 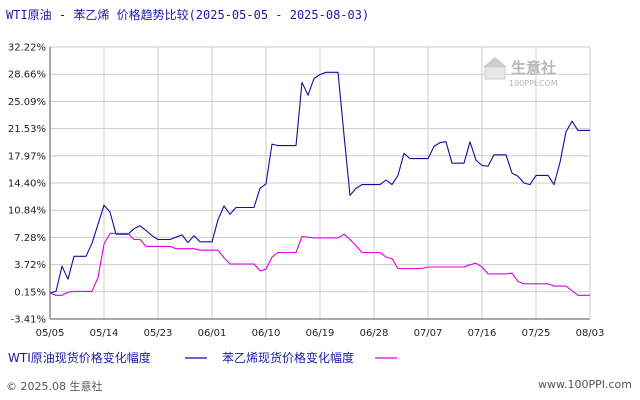 I want to click on copyright-text: © 2025.08 生意社, so click(x=54, y=386).